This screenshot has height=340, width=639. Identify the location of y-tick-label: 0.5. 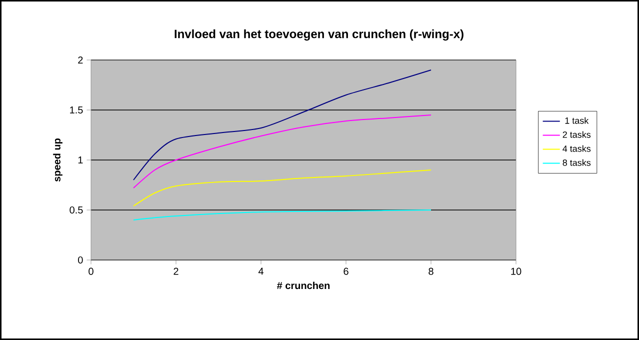
(76, 210).